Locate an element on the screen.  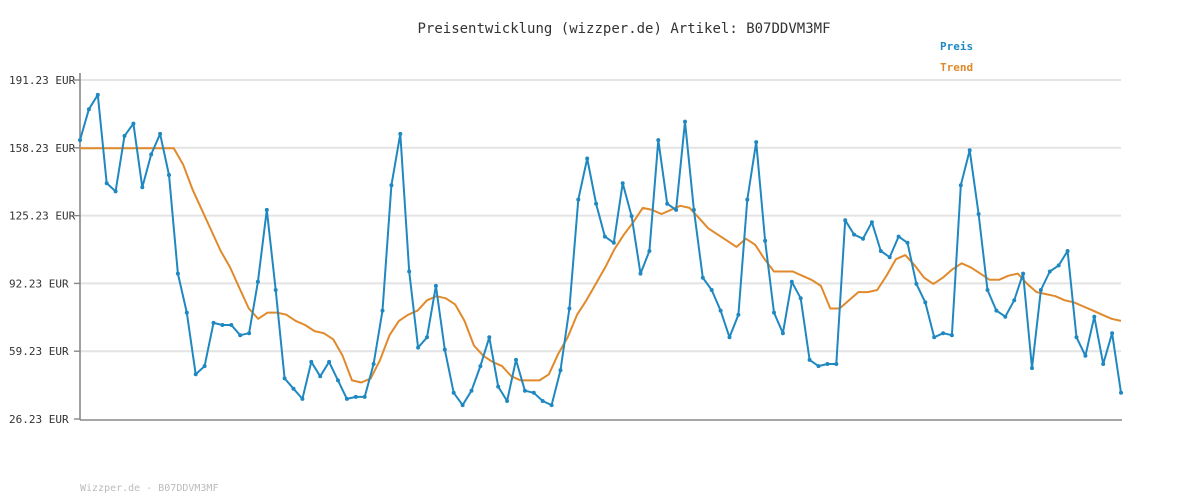
legend-entry-trend: Trend is located at coordinates (956, 67).